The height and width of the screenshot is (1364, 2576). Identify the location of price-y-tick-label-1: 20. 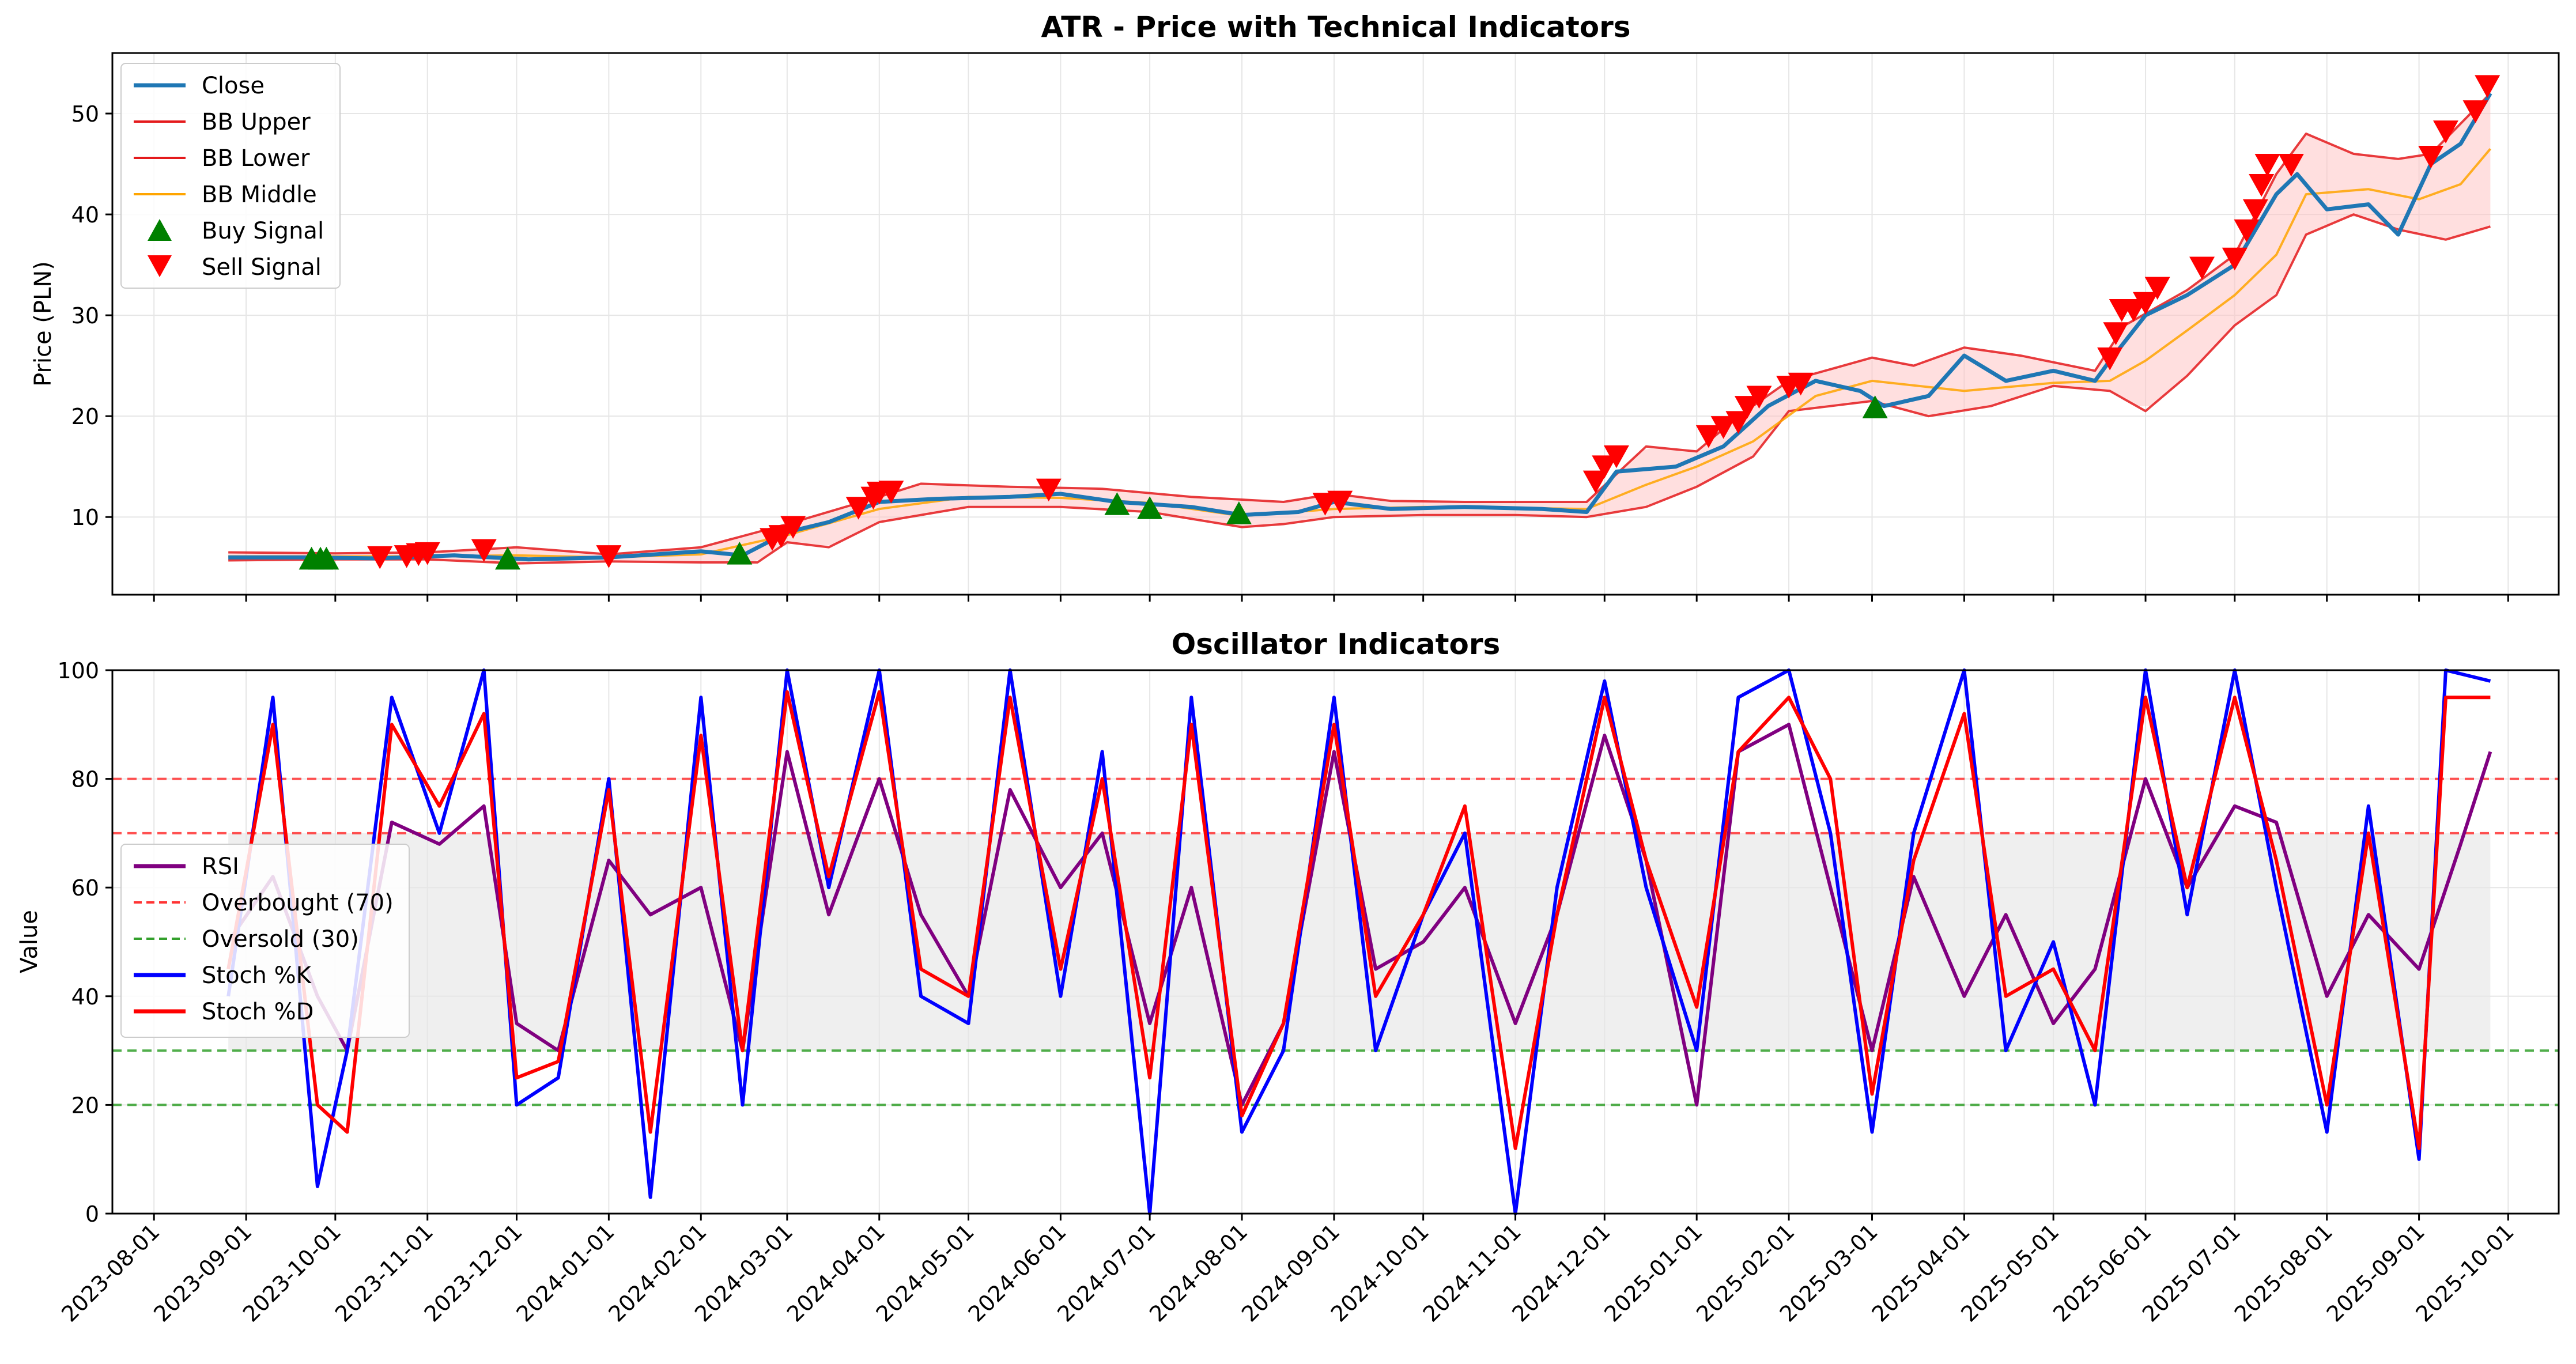
(85, 416).